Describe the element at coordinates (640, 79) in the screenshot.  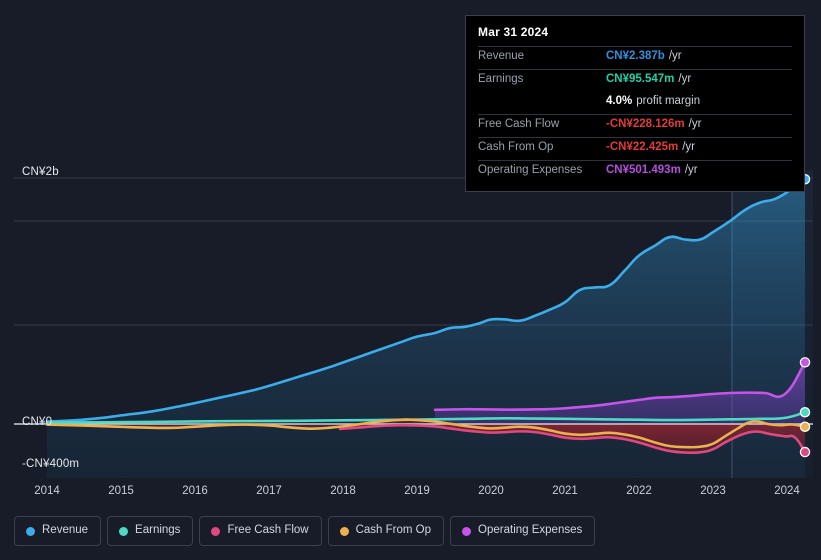
I see `tooltip-row-value: CN¥95.547m` at that location.